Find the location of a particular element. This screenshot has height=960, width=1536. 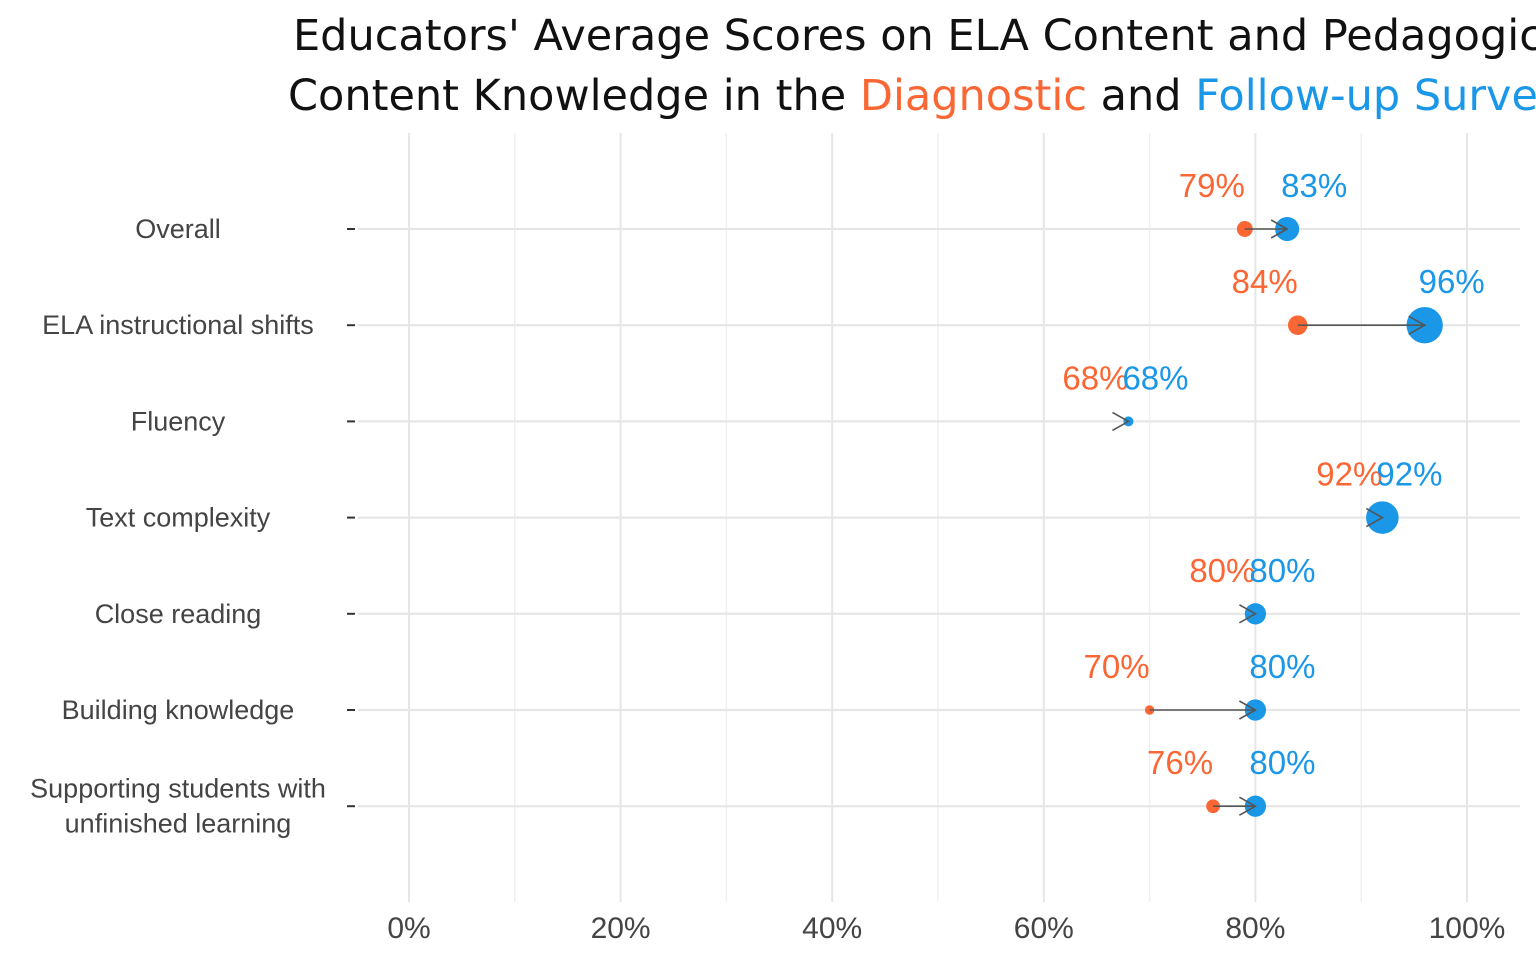

title-diagnostic-word: Diagnostic is located at coordinates (973, 96).